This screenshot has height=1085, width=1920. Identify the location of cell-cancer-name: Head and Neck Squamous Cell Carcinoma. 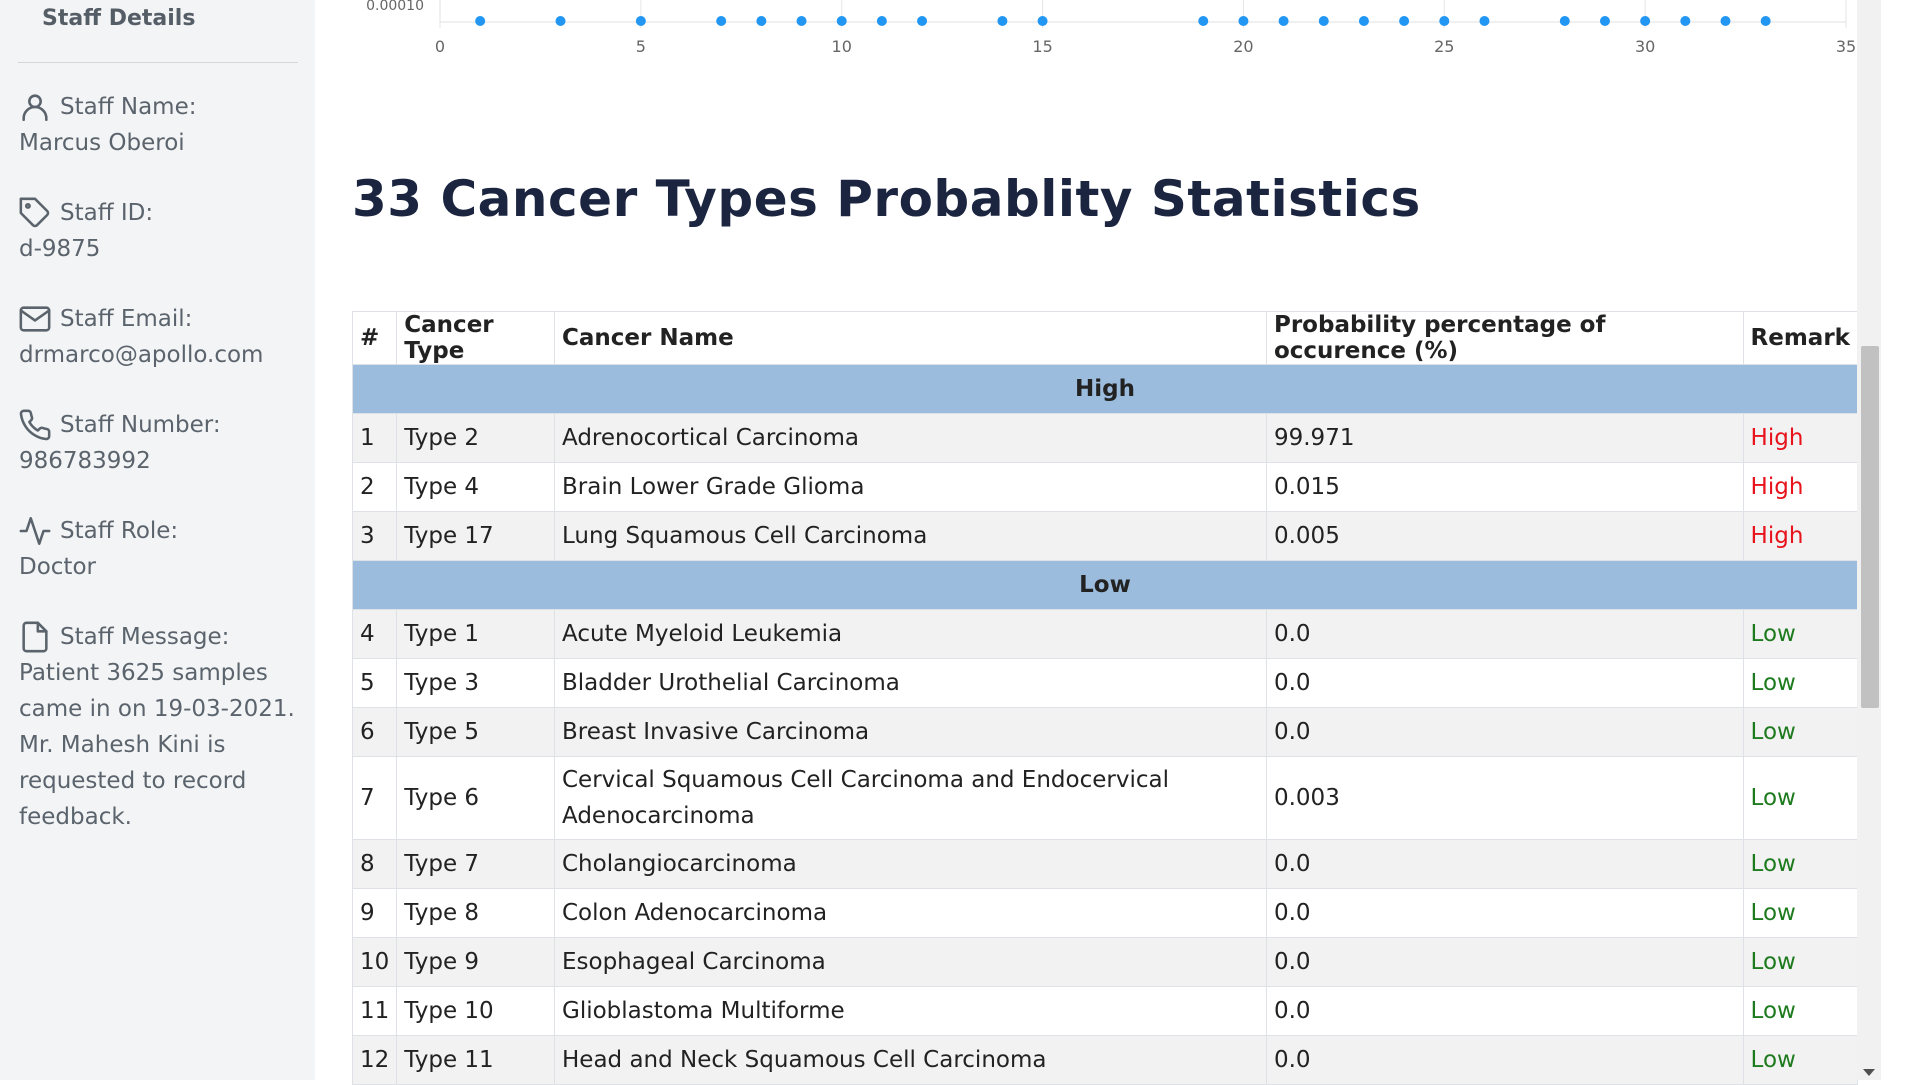
(910, 1060).